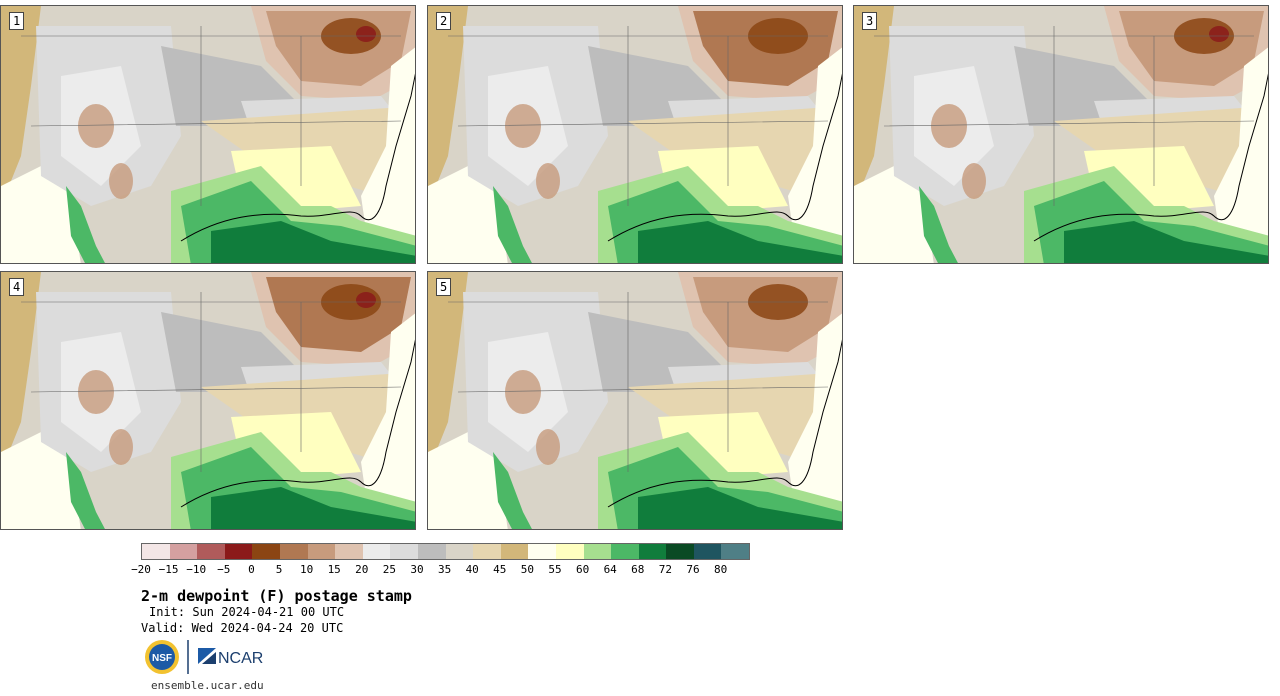 This screenshot has height=696, width=1280. I want to click on colorbar-tick-label: 10, so click(306, 569).